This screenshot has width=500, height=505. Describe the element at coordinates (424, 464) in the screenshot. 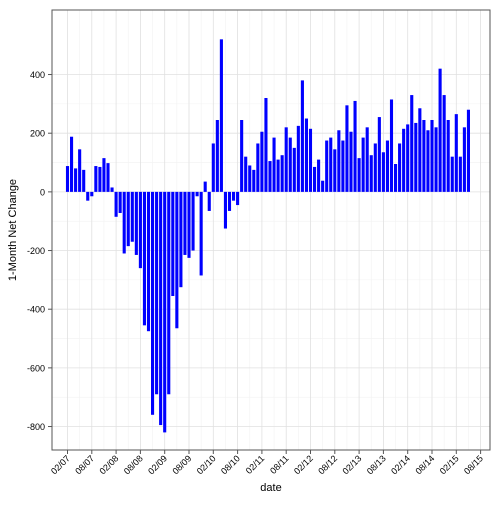

I see `x-tick-label: 08/14` at that location.